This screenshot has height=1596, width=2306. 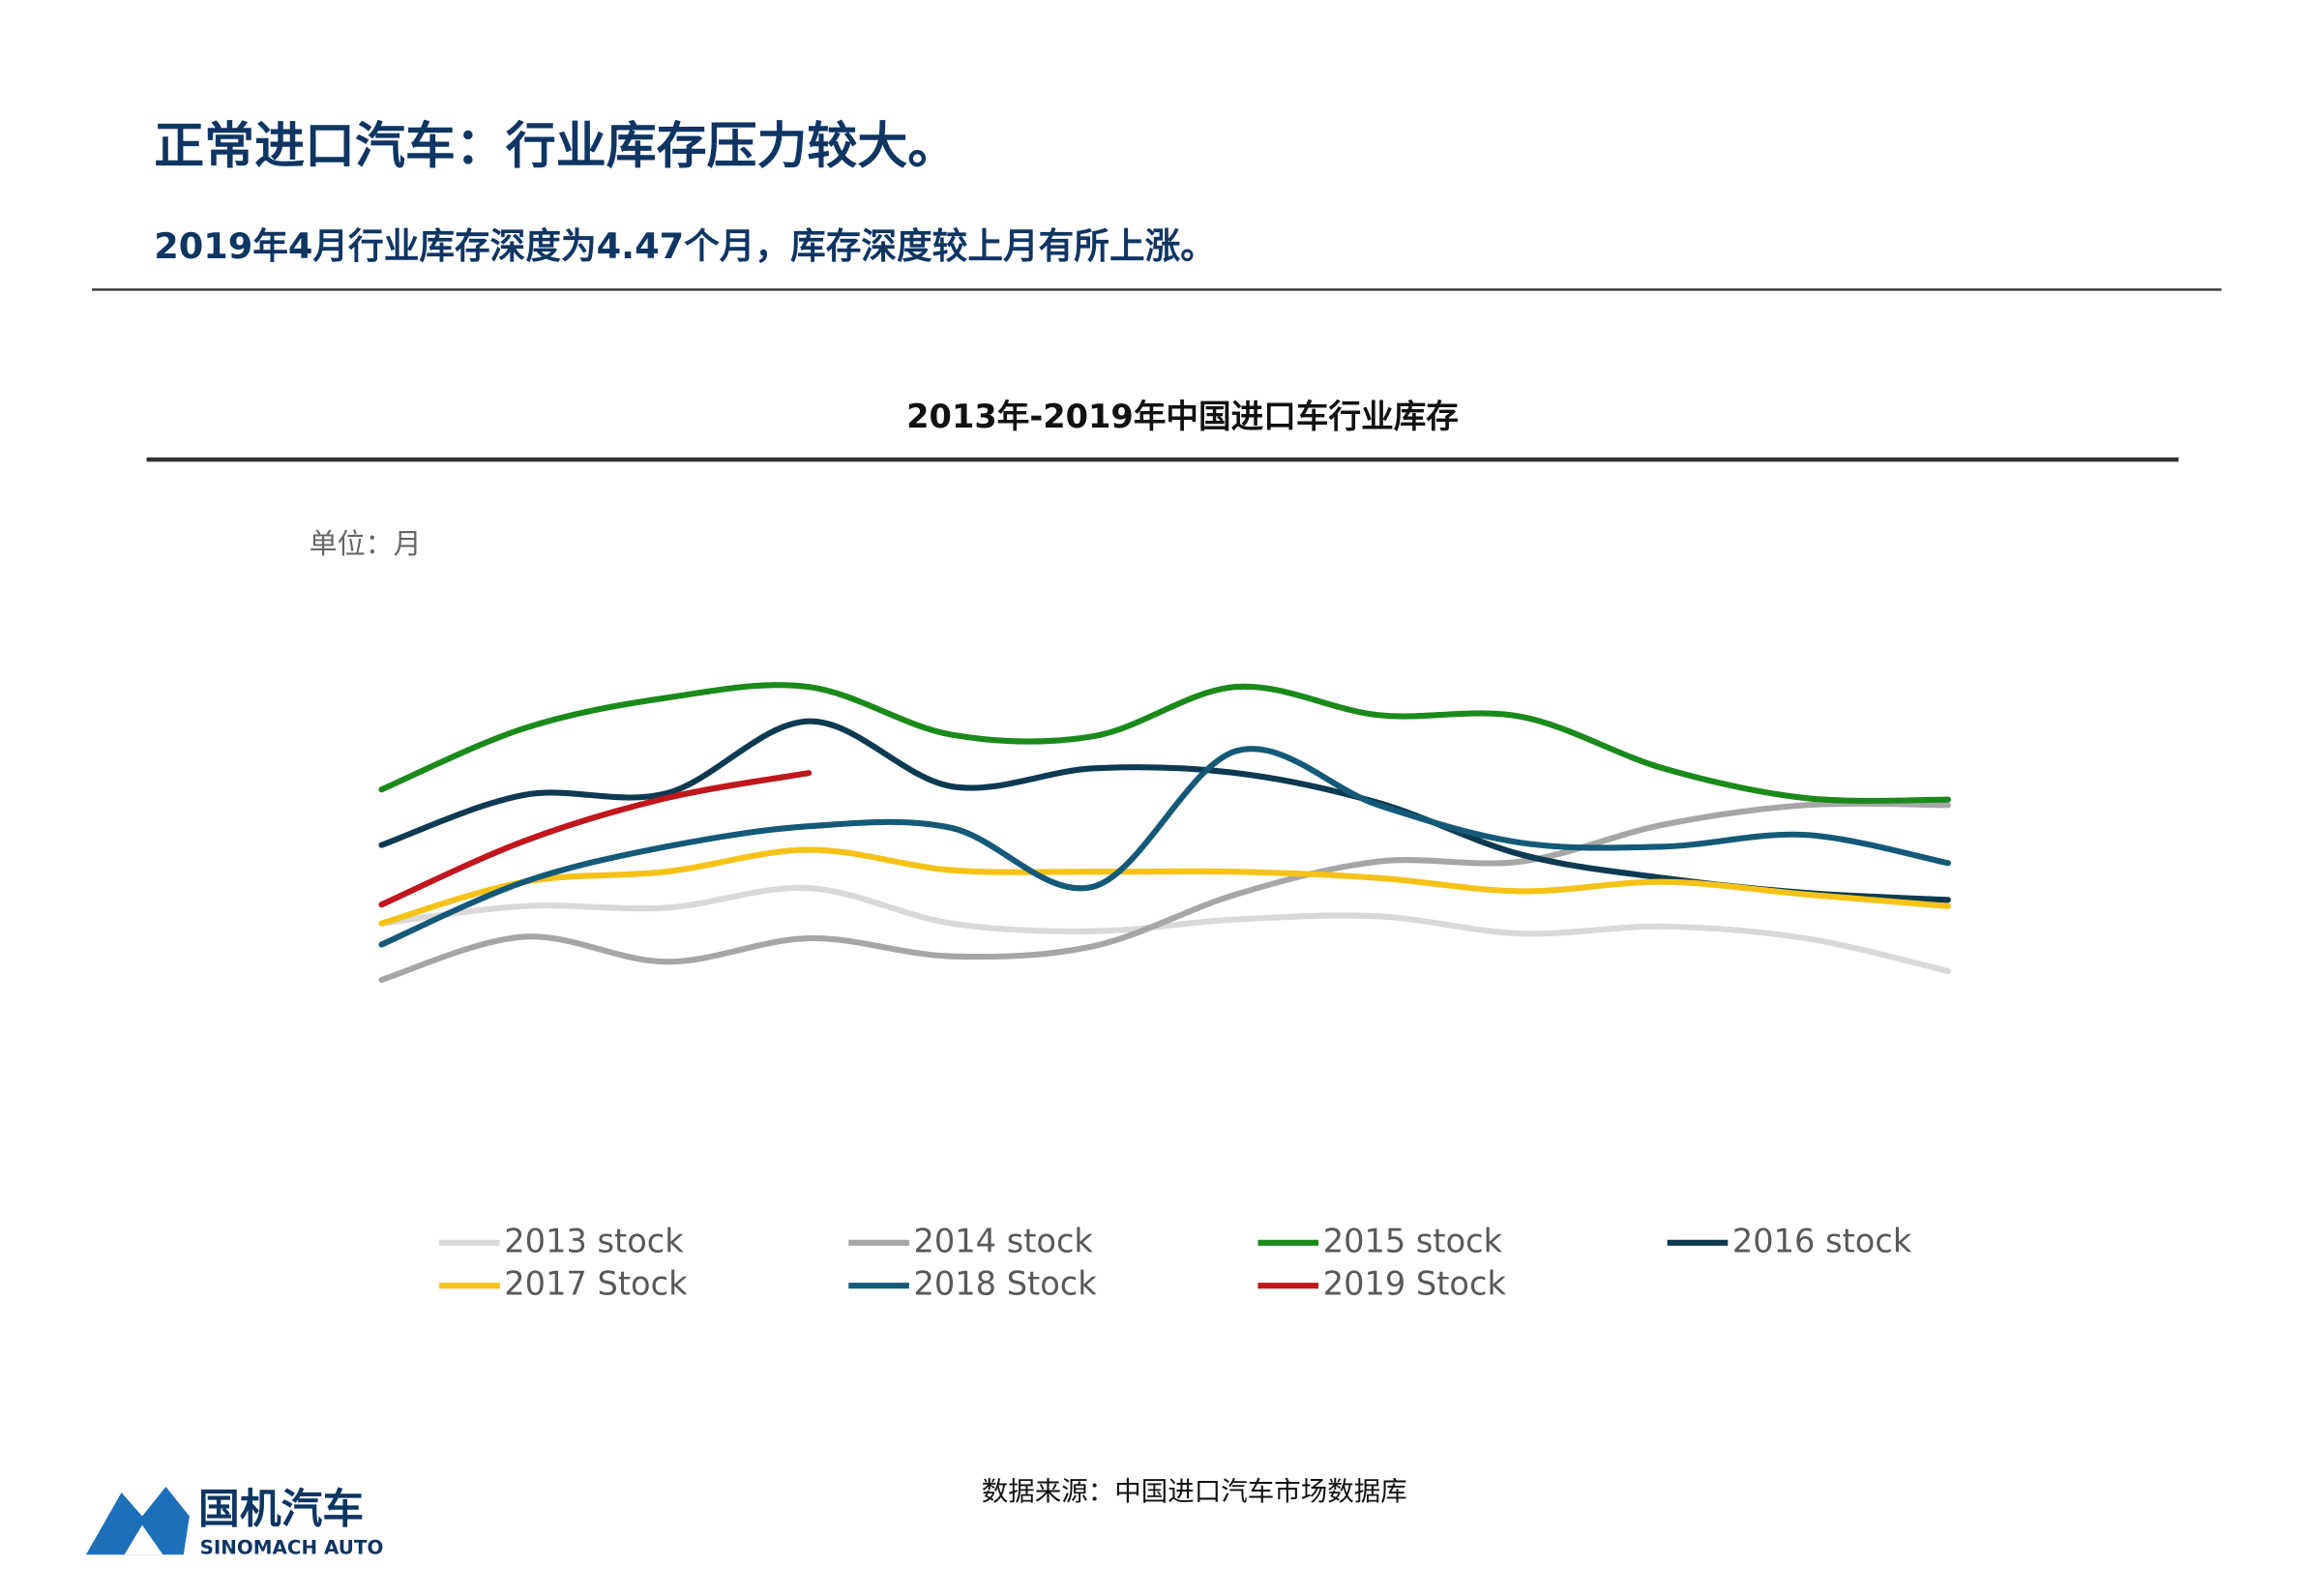 What do you see at coordinates (281, 1509) in the screenshot?
I see `logo-cn: 国机汽车` at bounding box center [281, 1509].